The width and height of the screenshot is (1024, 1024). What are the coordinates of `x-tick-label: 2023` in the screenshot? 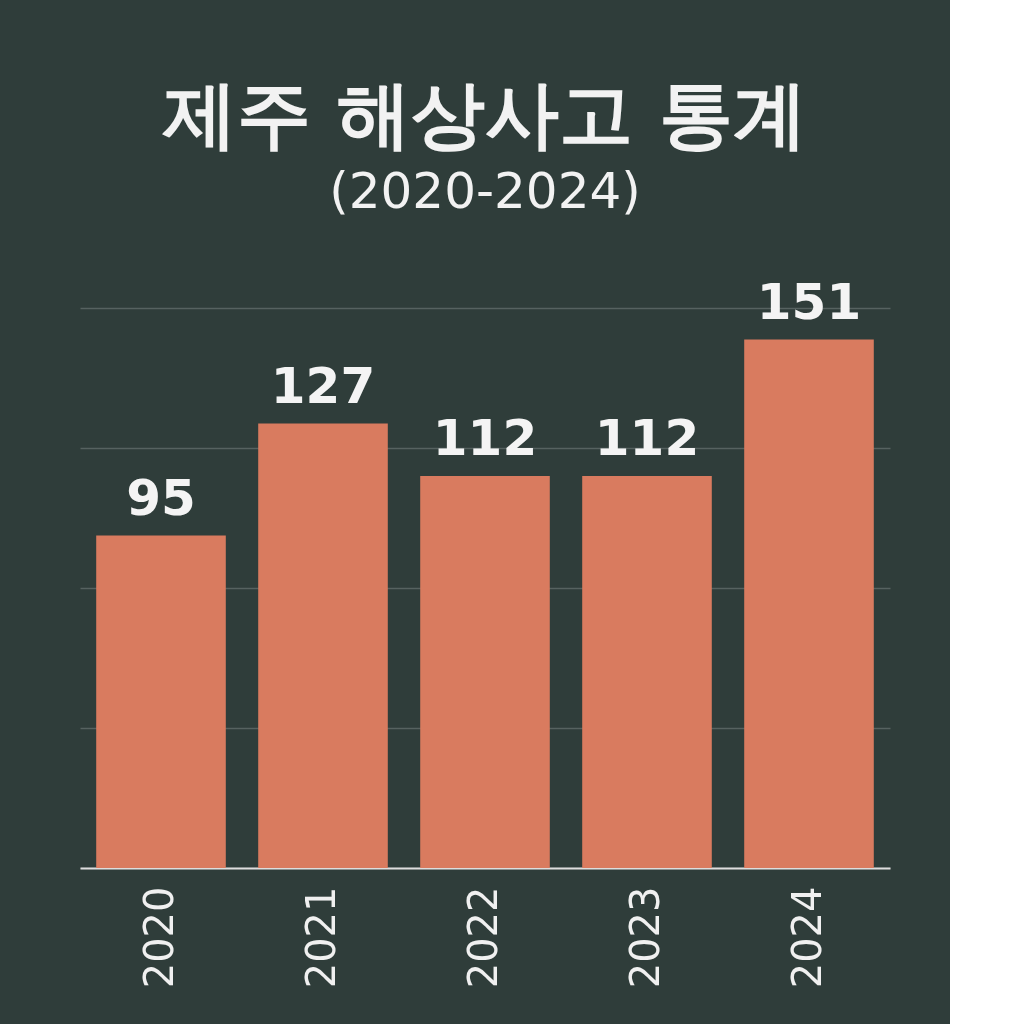 It's located at (645, 937).